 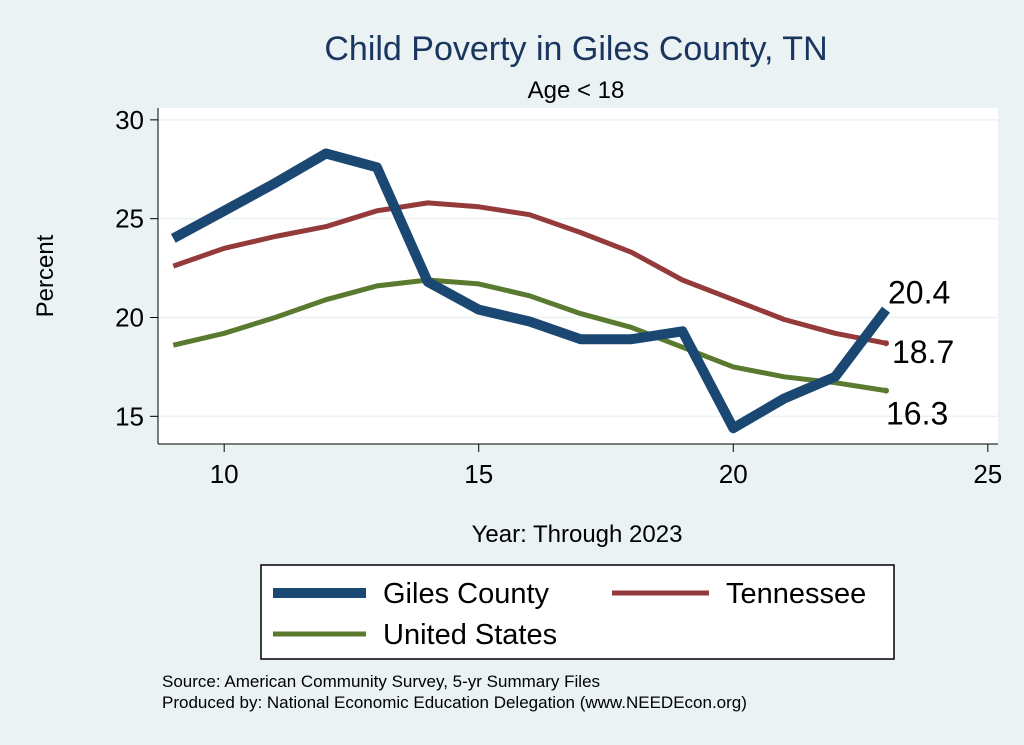 I want to click on y-tick-label: 25, so click(x=129, y=219).